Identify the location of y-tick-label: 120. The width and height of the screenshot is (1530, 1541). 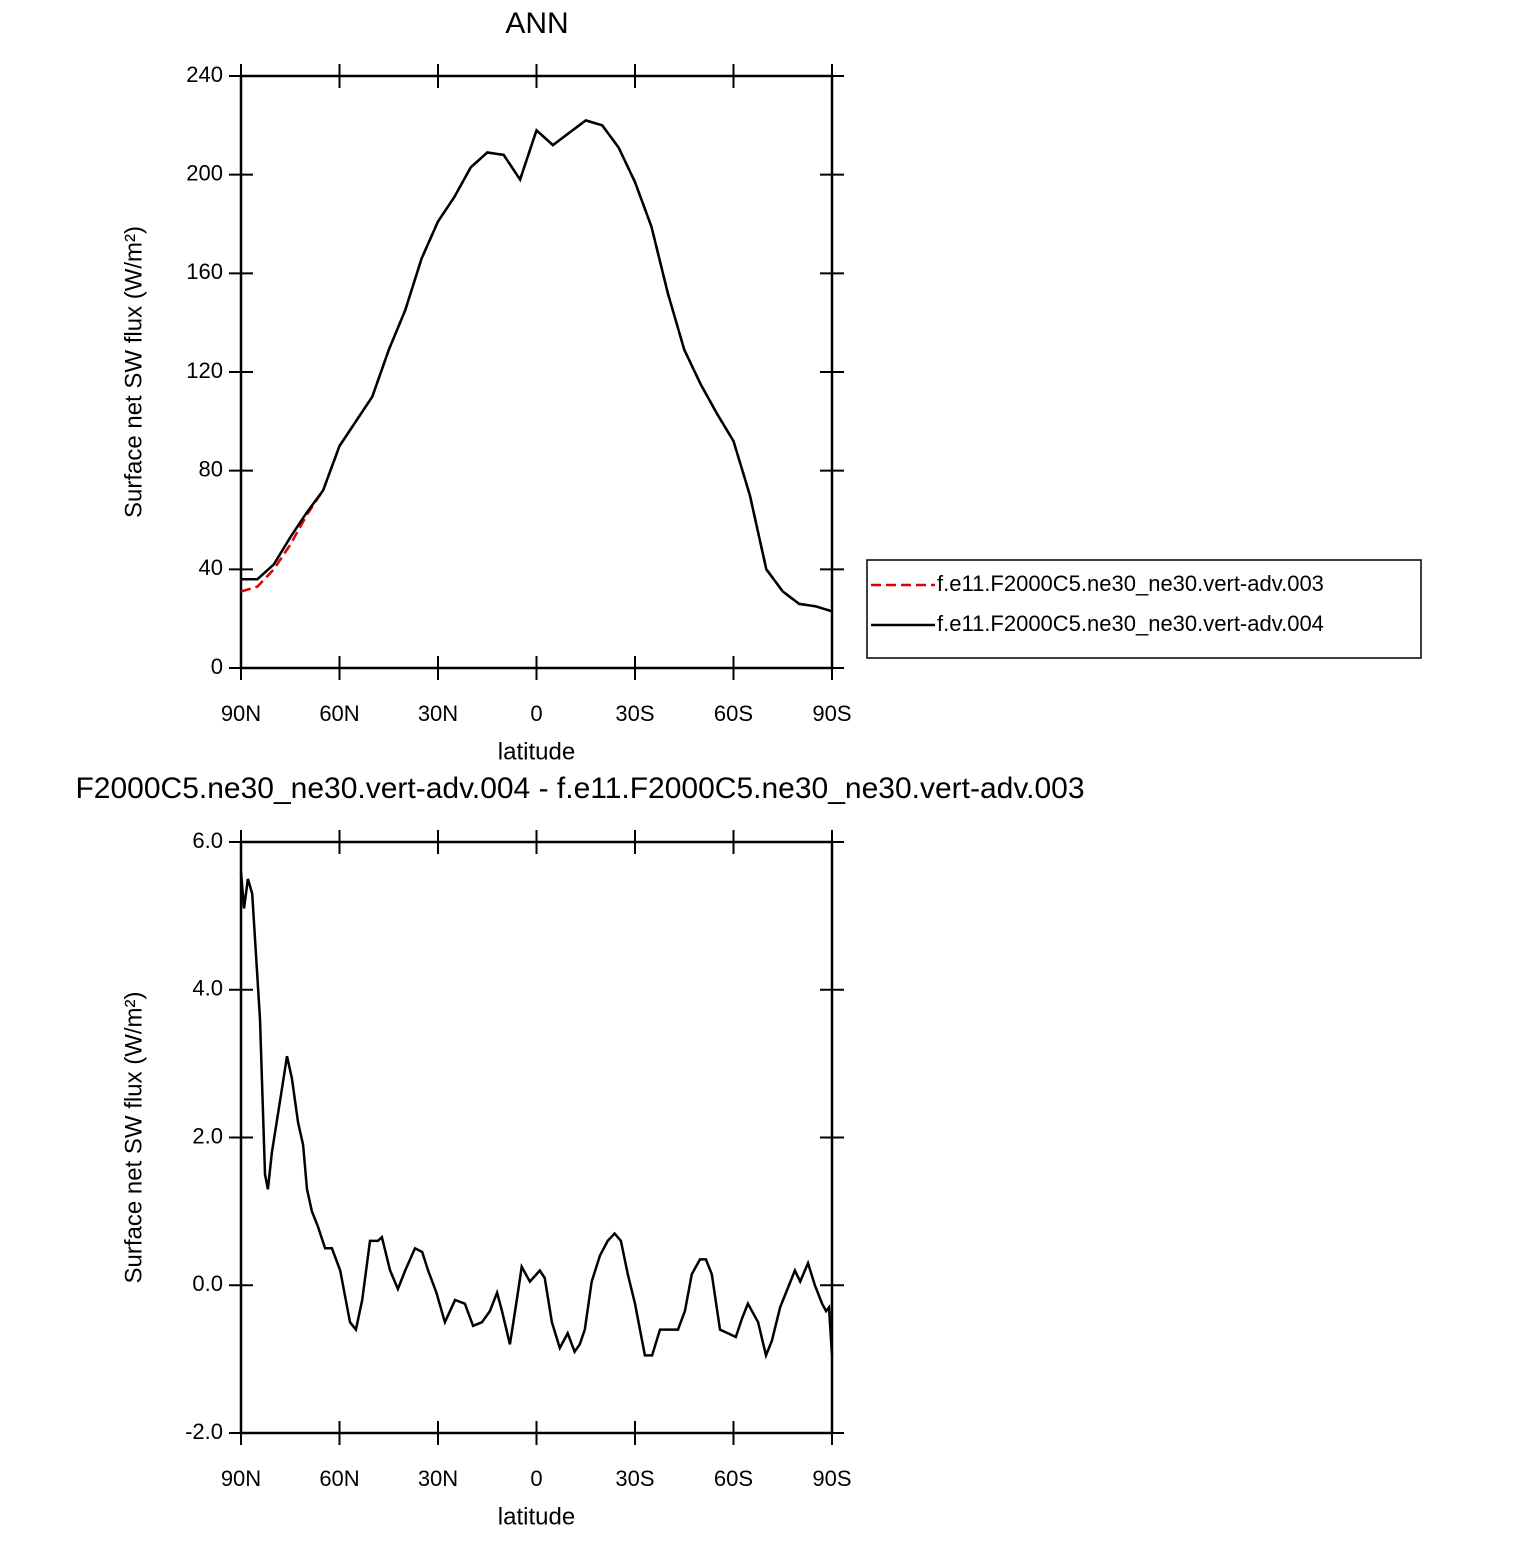
(204, 370).